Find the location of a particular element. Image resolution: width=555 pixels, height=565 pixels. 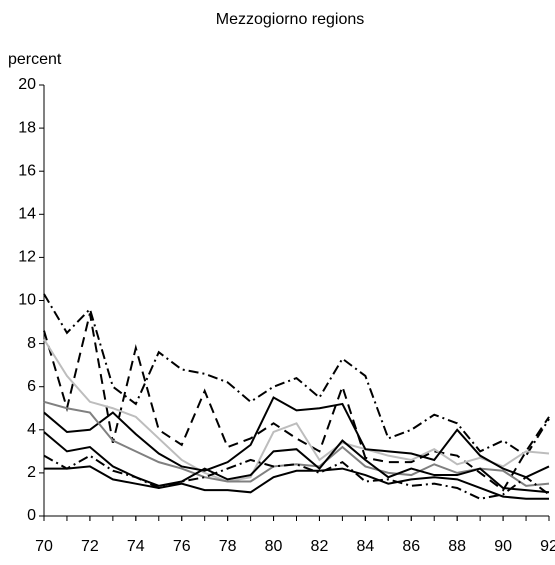

x-tick-label: 80 is located at coordinates (274, 546).